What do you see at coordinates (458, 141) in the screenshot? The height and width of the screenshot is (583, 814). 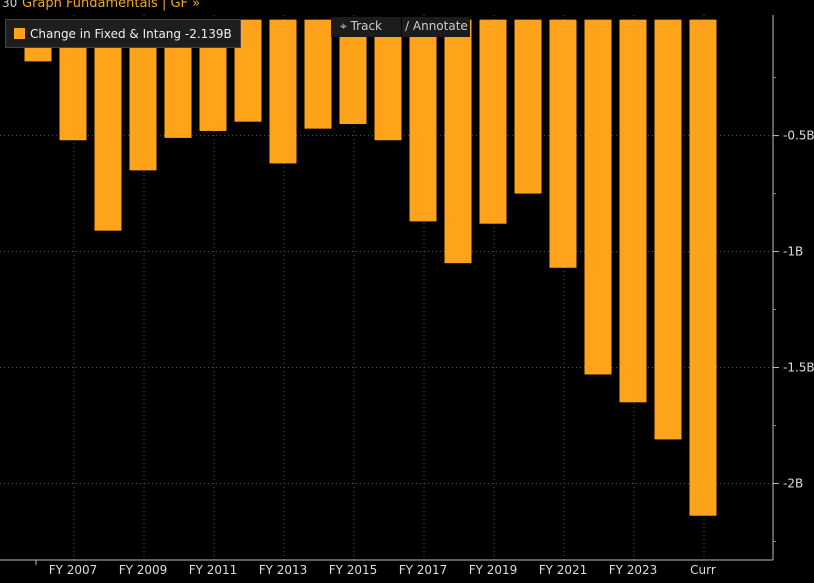 I see `bar-fy-2018` at bounding box center [458, 141].